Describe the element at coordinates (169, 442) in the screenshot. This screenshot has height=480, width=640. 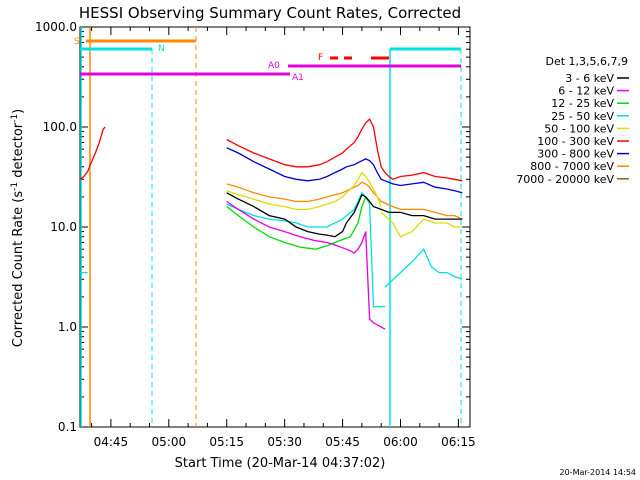
I see `x-tick-label: 05:00` at that location.